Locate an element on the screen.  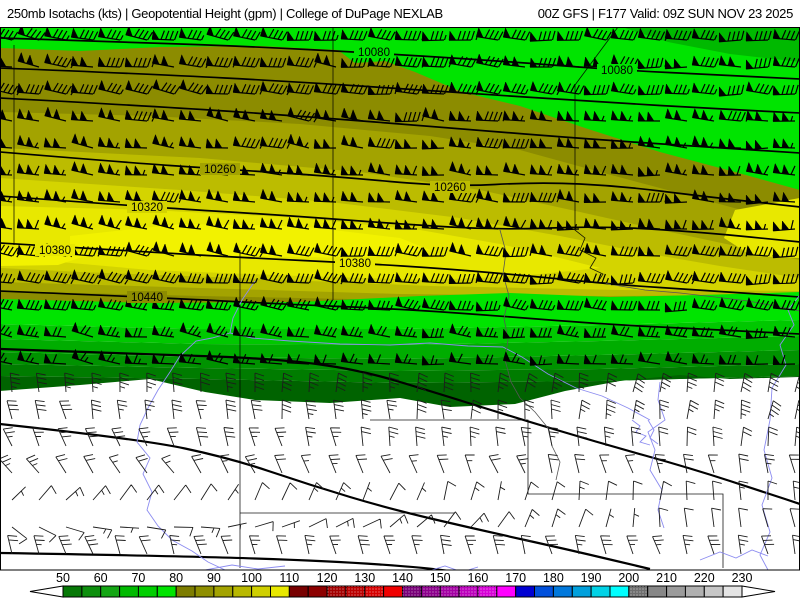
colorbar-tick-label: 110 is located at coordinates (289, 578).